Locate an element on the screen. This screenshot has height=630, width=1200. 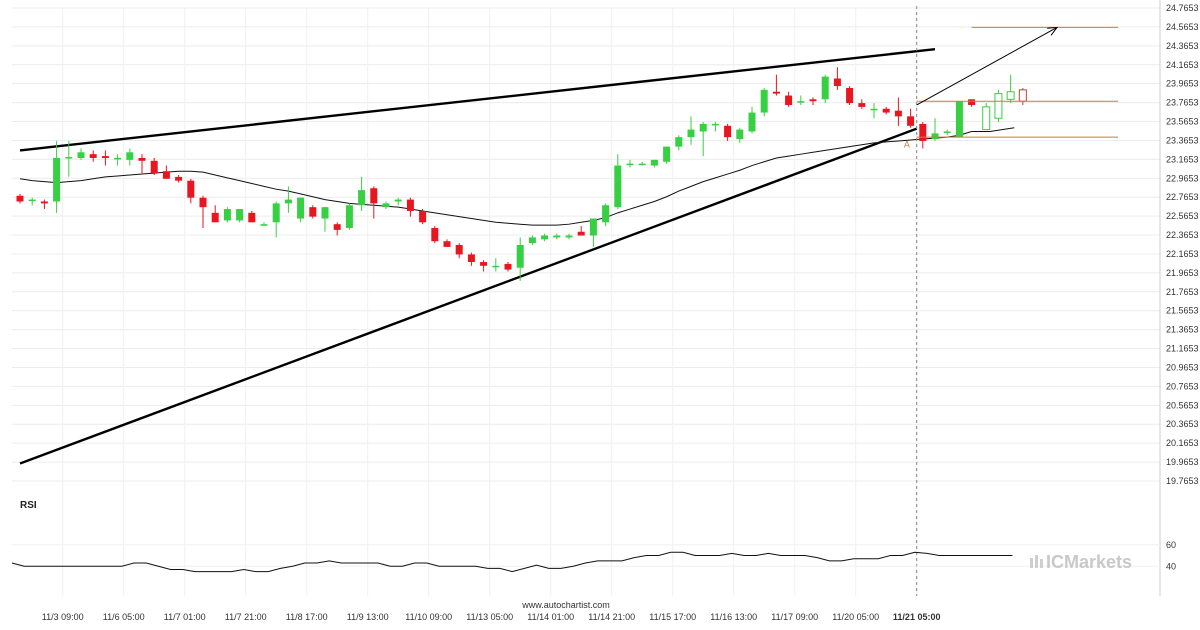
price-tick-label: 21.9653 is located at coordinates (1182, 273).